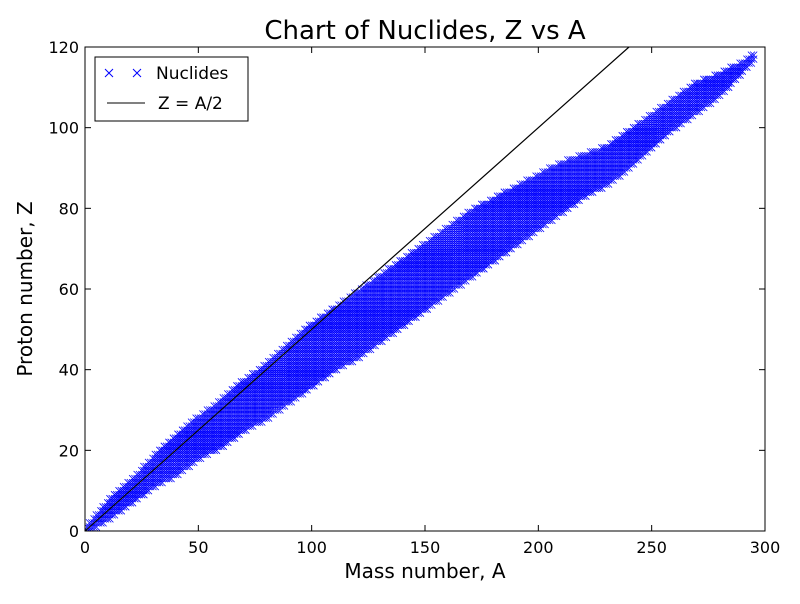 This screenshot has height=604, width=800. I want to click on y-tick-label: 100, so click(63, 128).